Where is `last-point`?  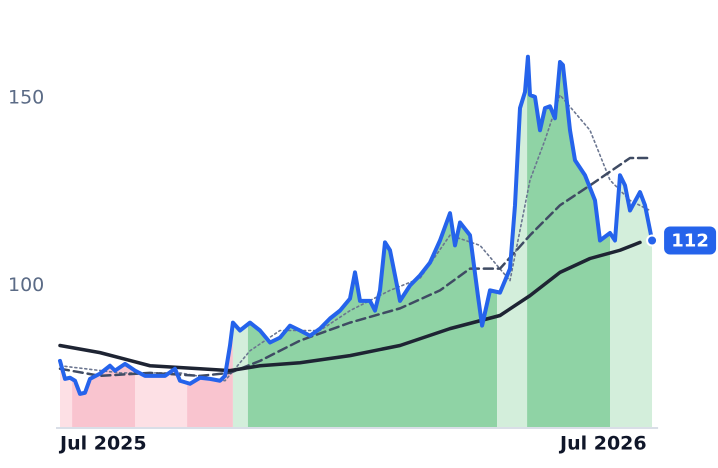 last-point is located at coordinates (652, 240).